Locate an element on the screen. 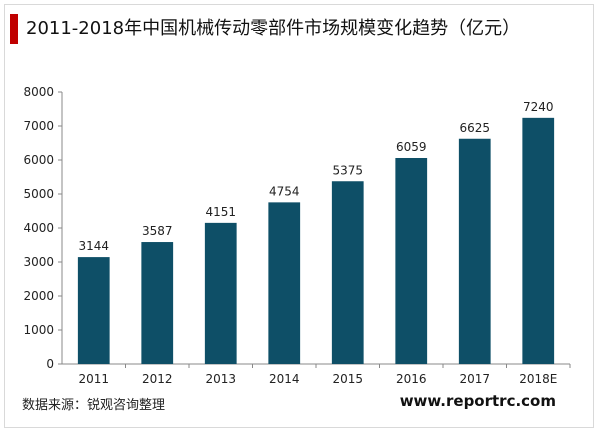 The width and height of the screenshot is (600, 433). y-tick-label: 4000 is located at coordinates (38, 228).